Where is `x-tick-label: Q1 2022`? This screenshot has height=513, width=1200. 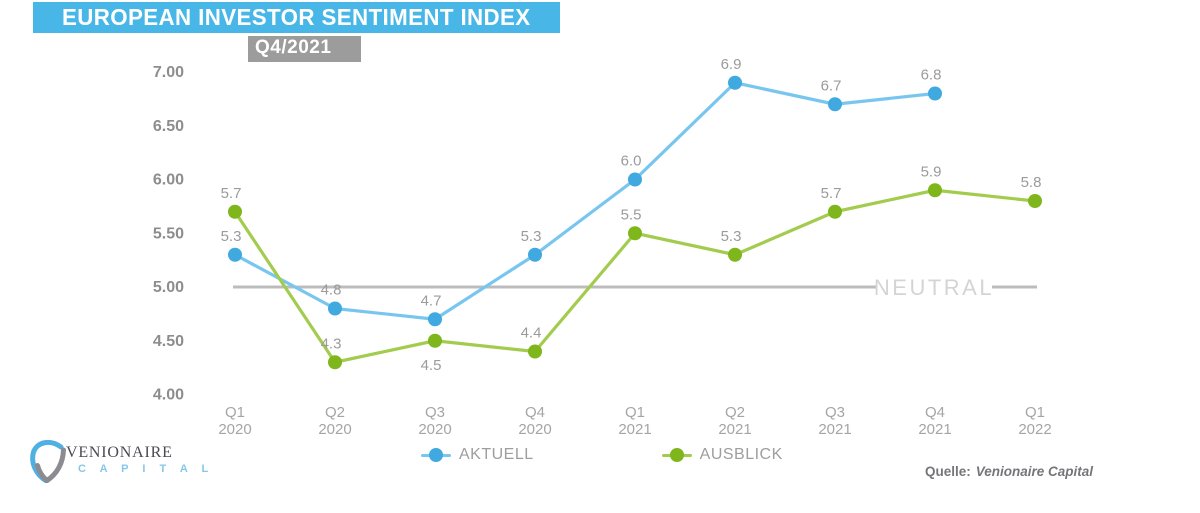
x-tick-label: Q1 2022 is located at coordinates (1034, 421).